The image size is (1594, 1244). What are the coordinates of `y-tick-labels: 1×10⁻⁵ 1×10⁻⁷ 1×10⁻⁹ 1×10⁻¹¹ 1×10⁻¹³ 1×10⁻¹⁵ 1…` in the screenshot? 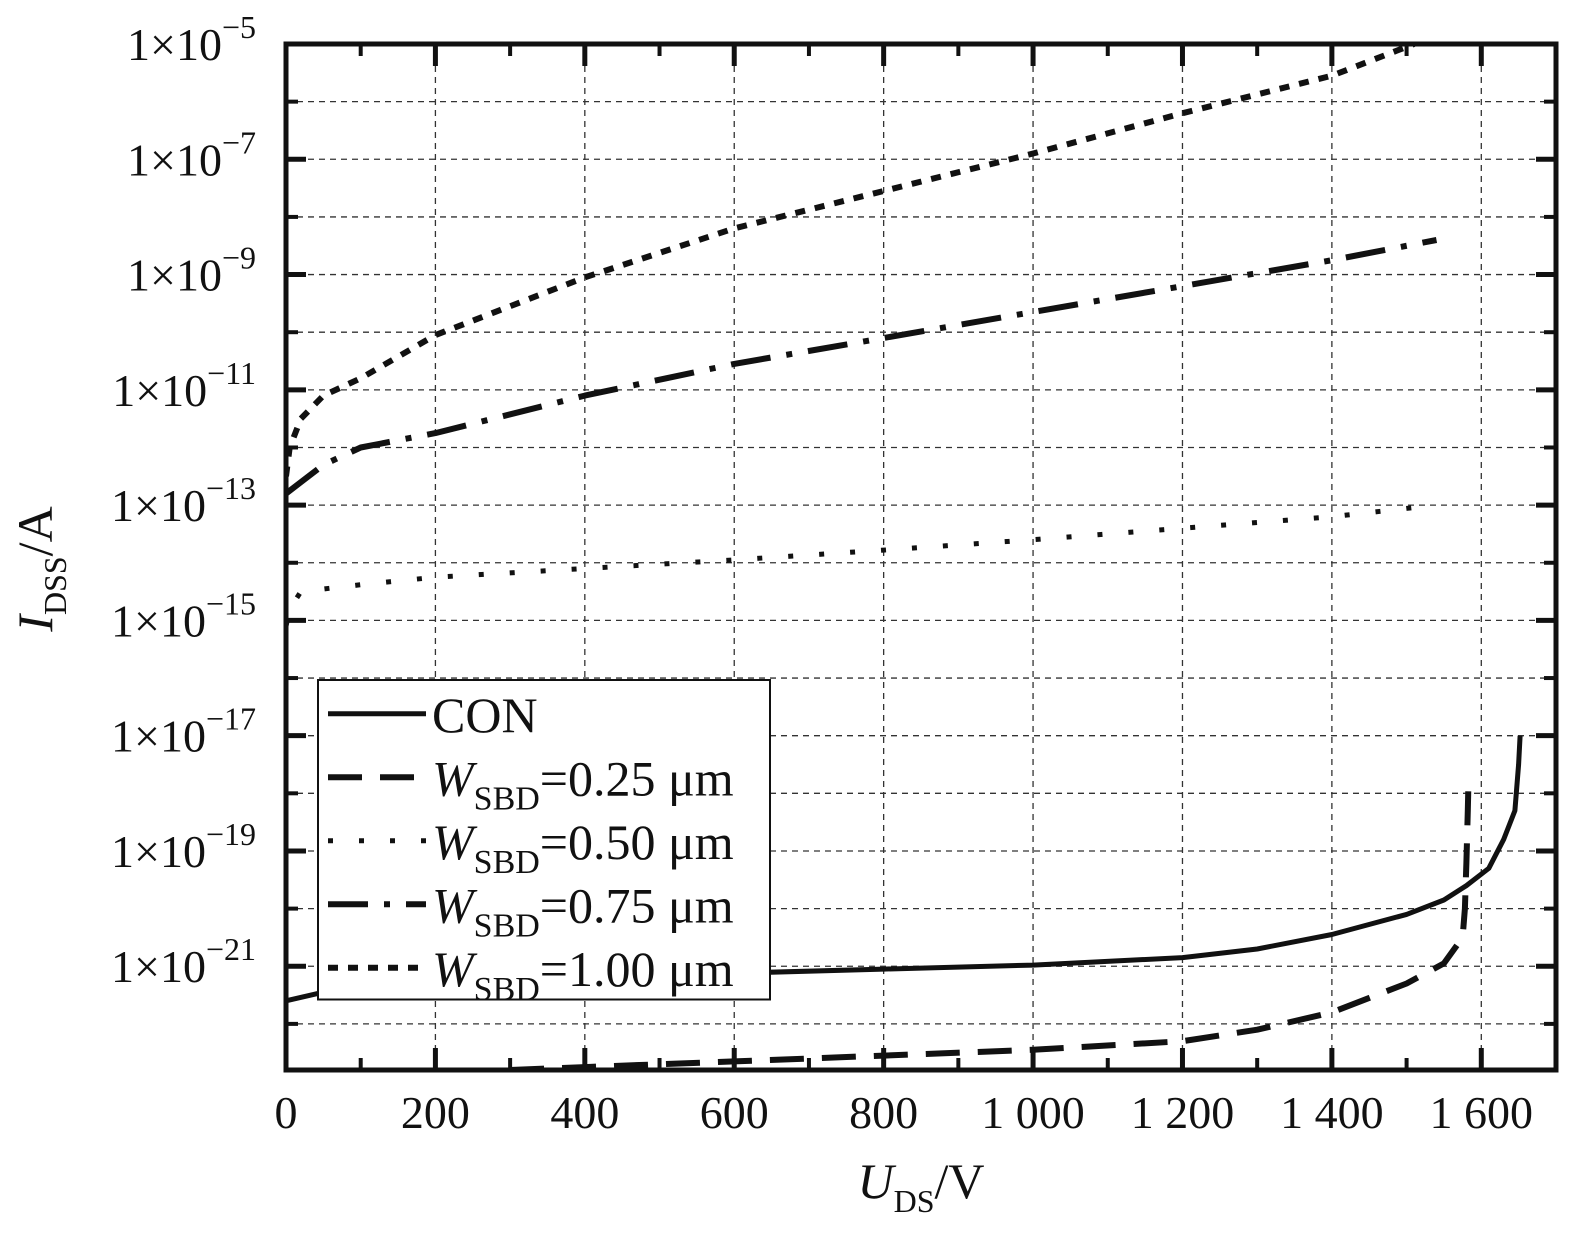 It's located at (183, 500).